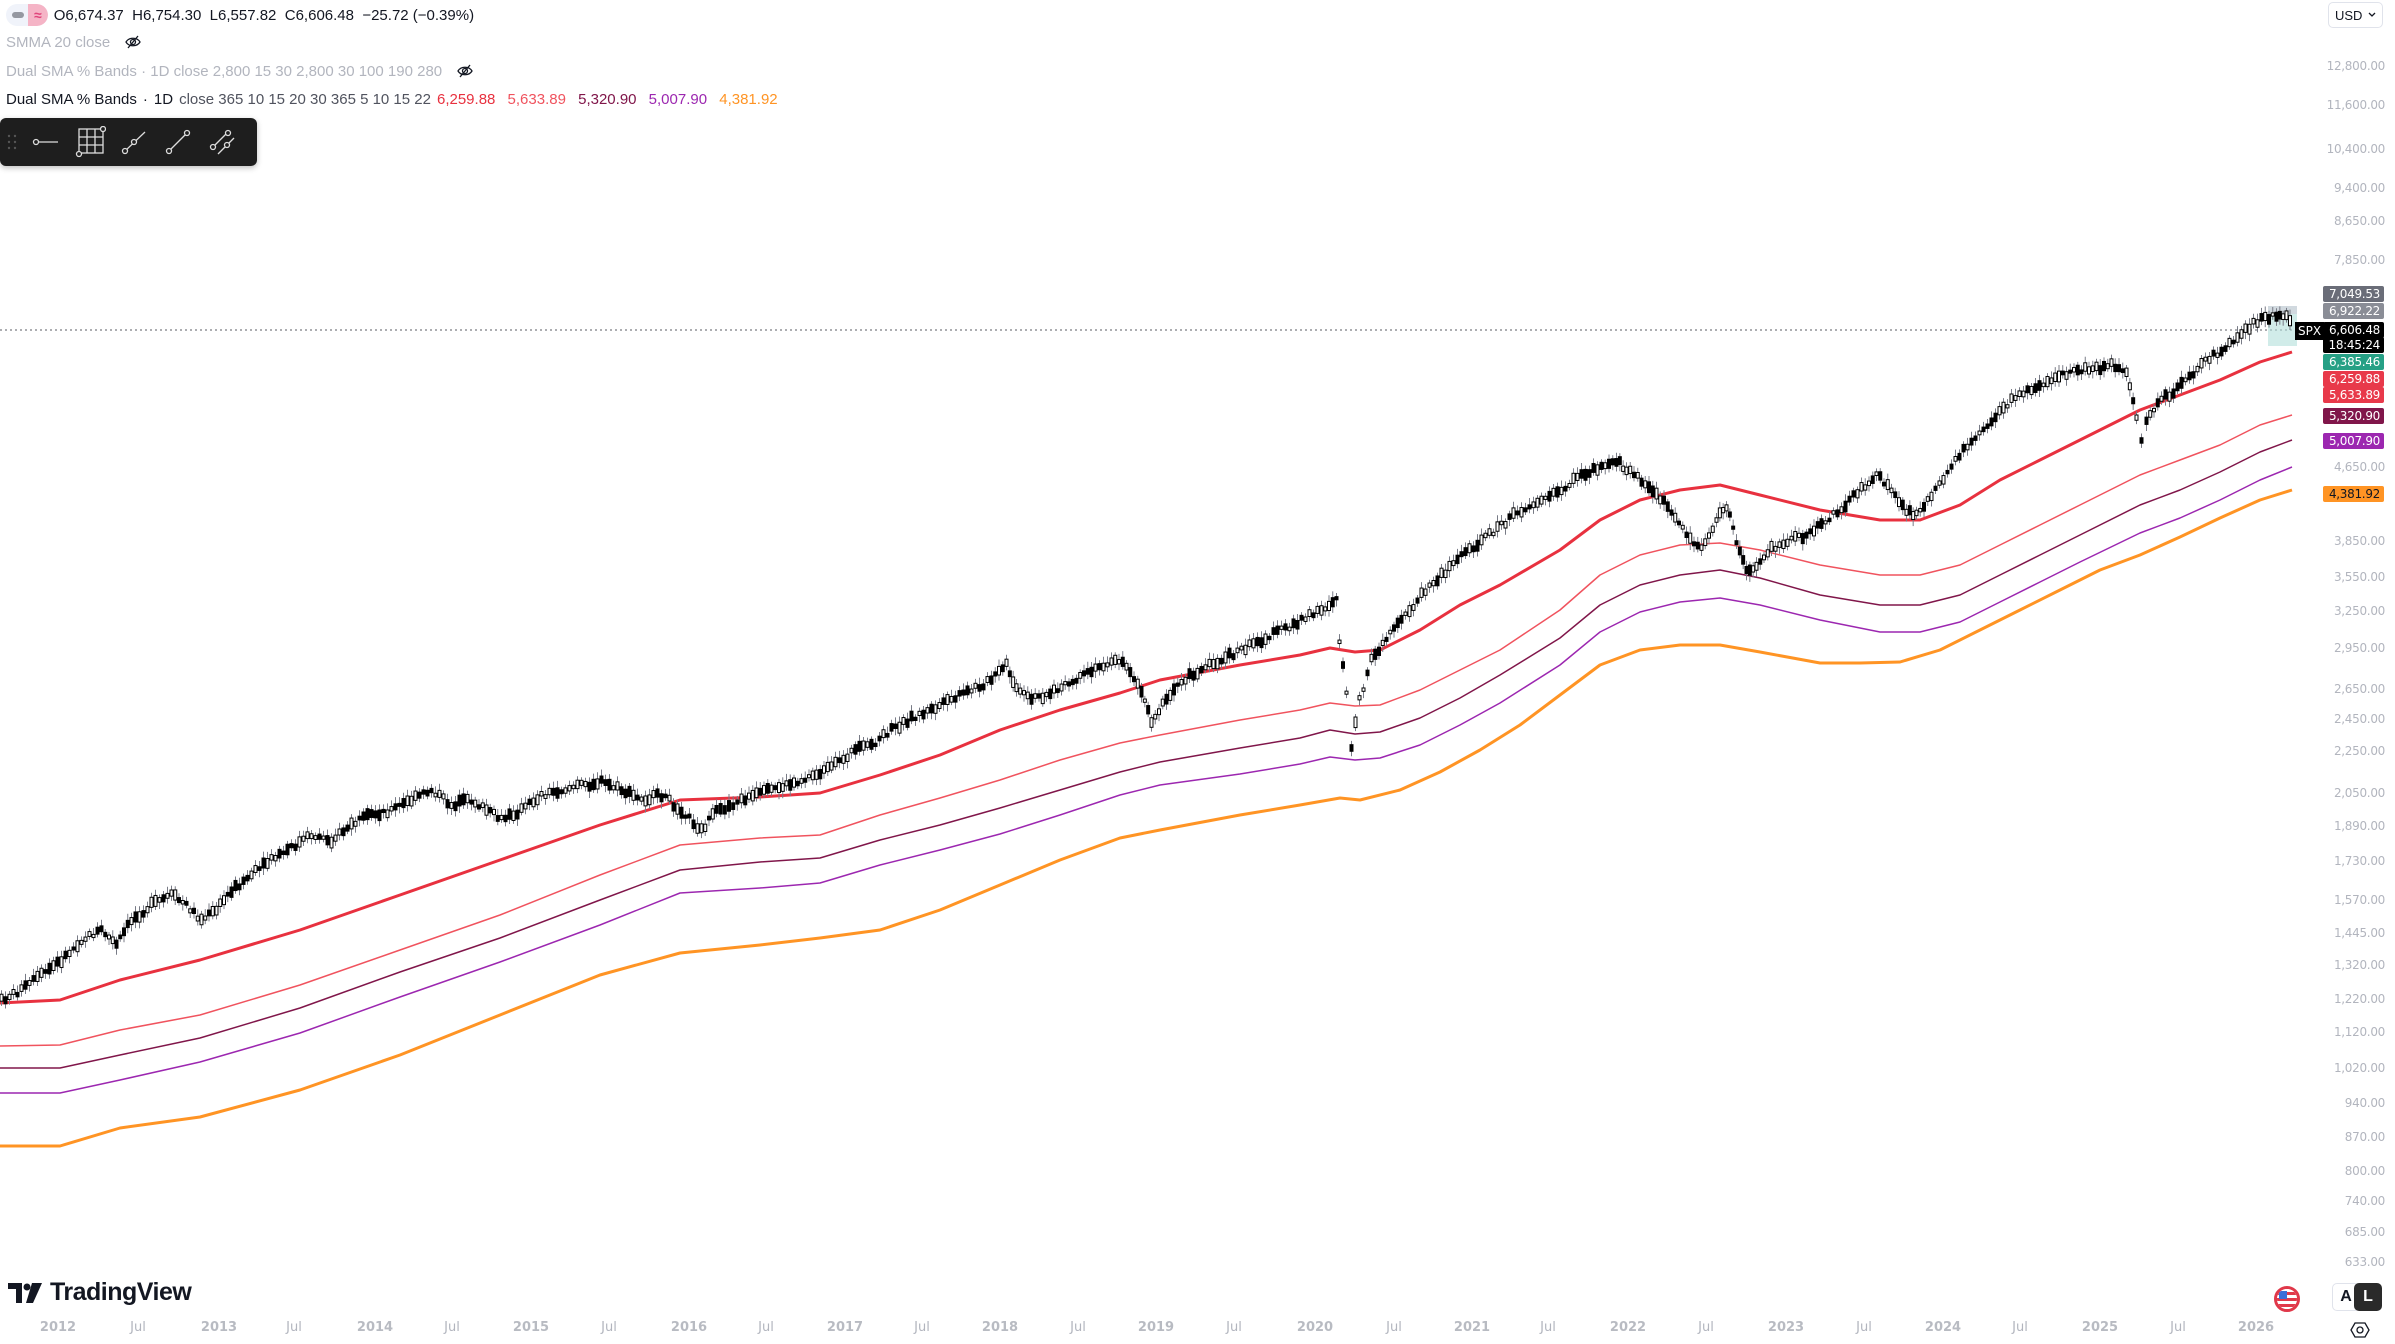 The image size is (2395, 1344). What do you see at coordinates (607, 99) in the screenshot?
I see `band-value-15: 5,320.90` at bounding box center [607, 99].